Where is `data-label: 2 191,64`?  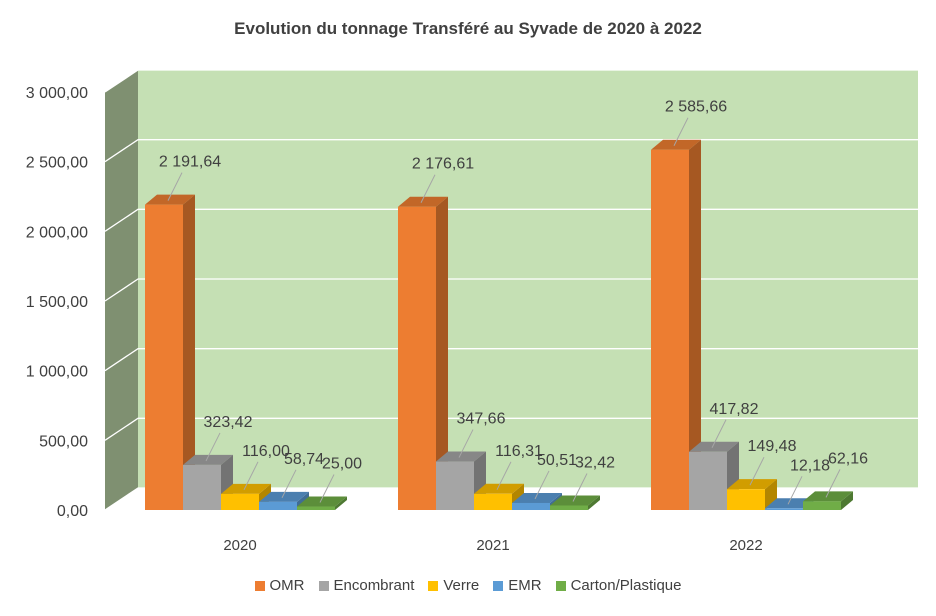 data-label: 2 191,64 is located at coordinates (190, 162).